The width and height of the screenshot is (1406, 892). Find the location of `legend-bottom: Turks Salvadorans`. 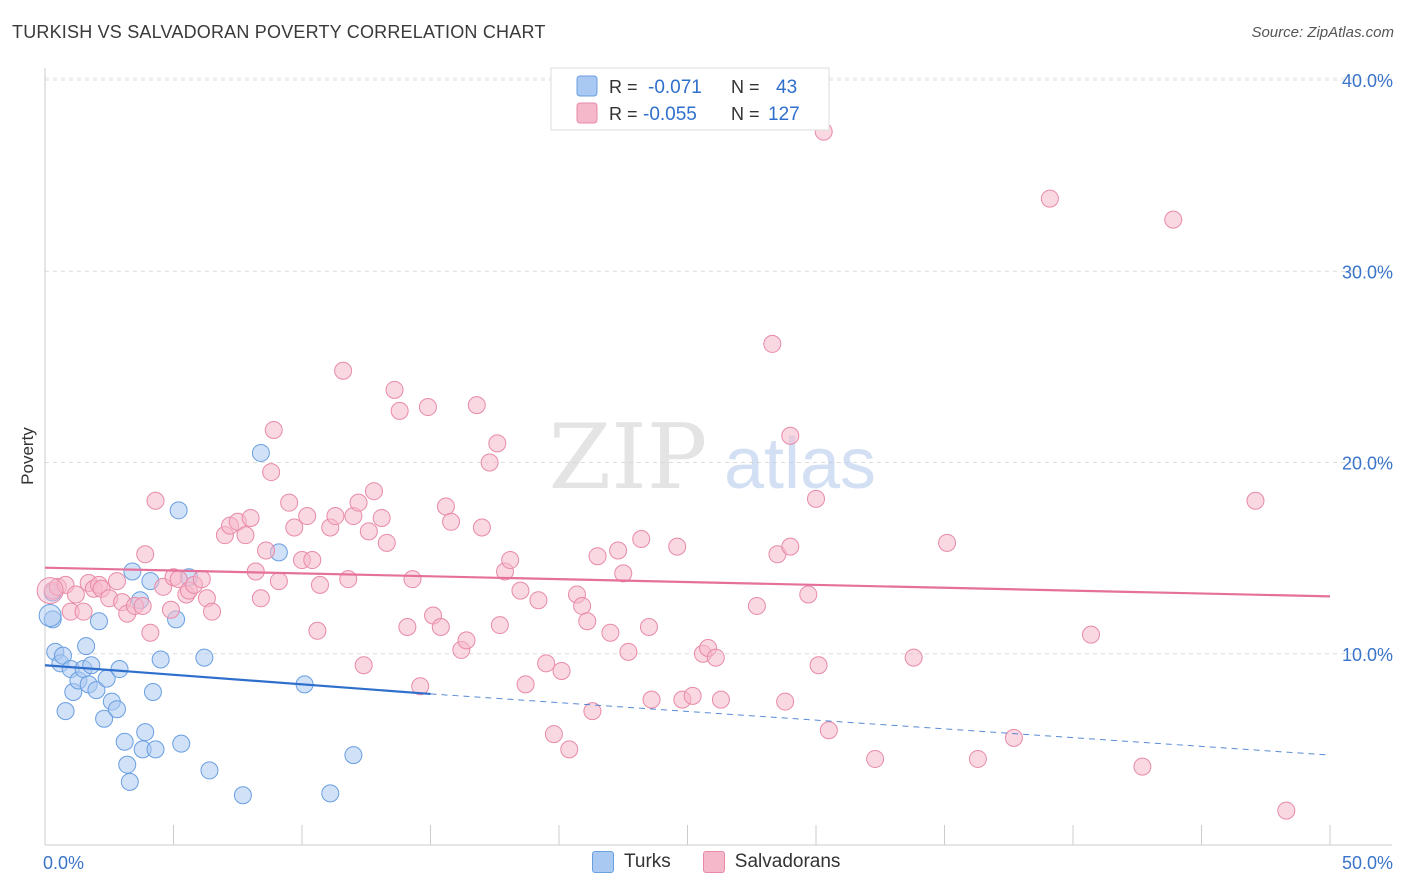

legend-bottom: Turks Salvadorans is located at coordinates (727, 862).